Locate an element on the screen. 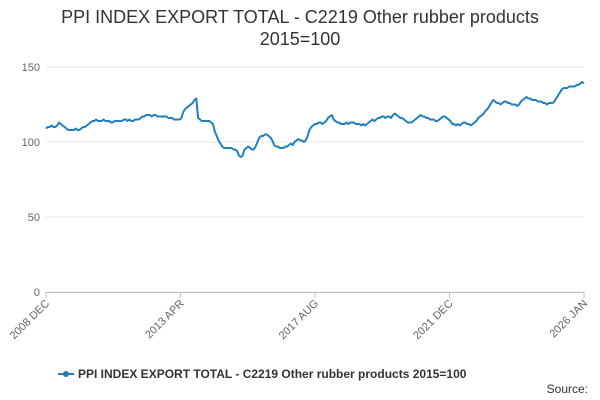  legend-marker-icon is located at coordinates (66, 374).